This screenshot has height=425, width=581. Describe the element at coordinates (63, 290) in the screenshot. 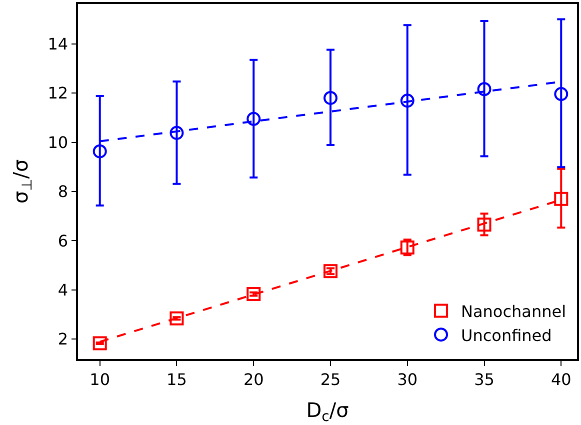

I see `y-tick-label: 4` at that location.